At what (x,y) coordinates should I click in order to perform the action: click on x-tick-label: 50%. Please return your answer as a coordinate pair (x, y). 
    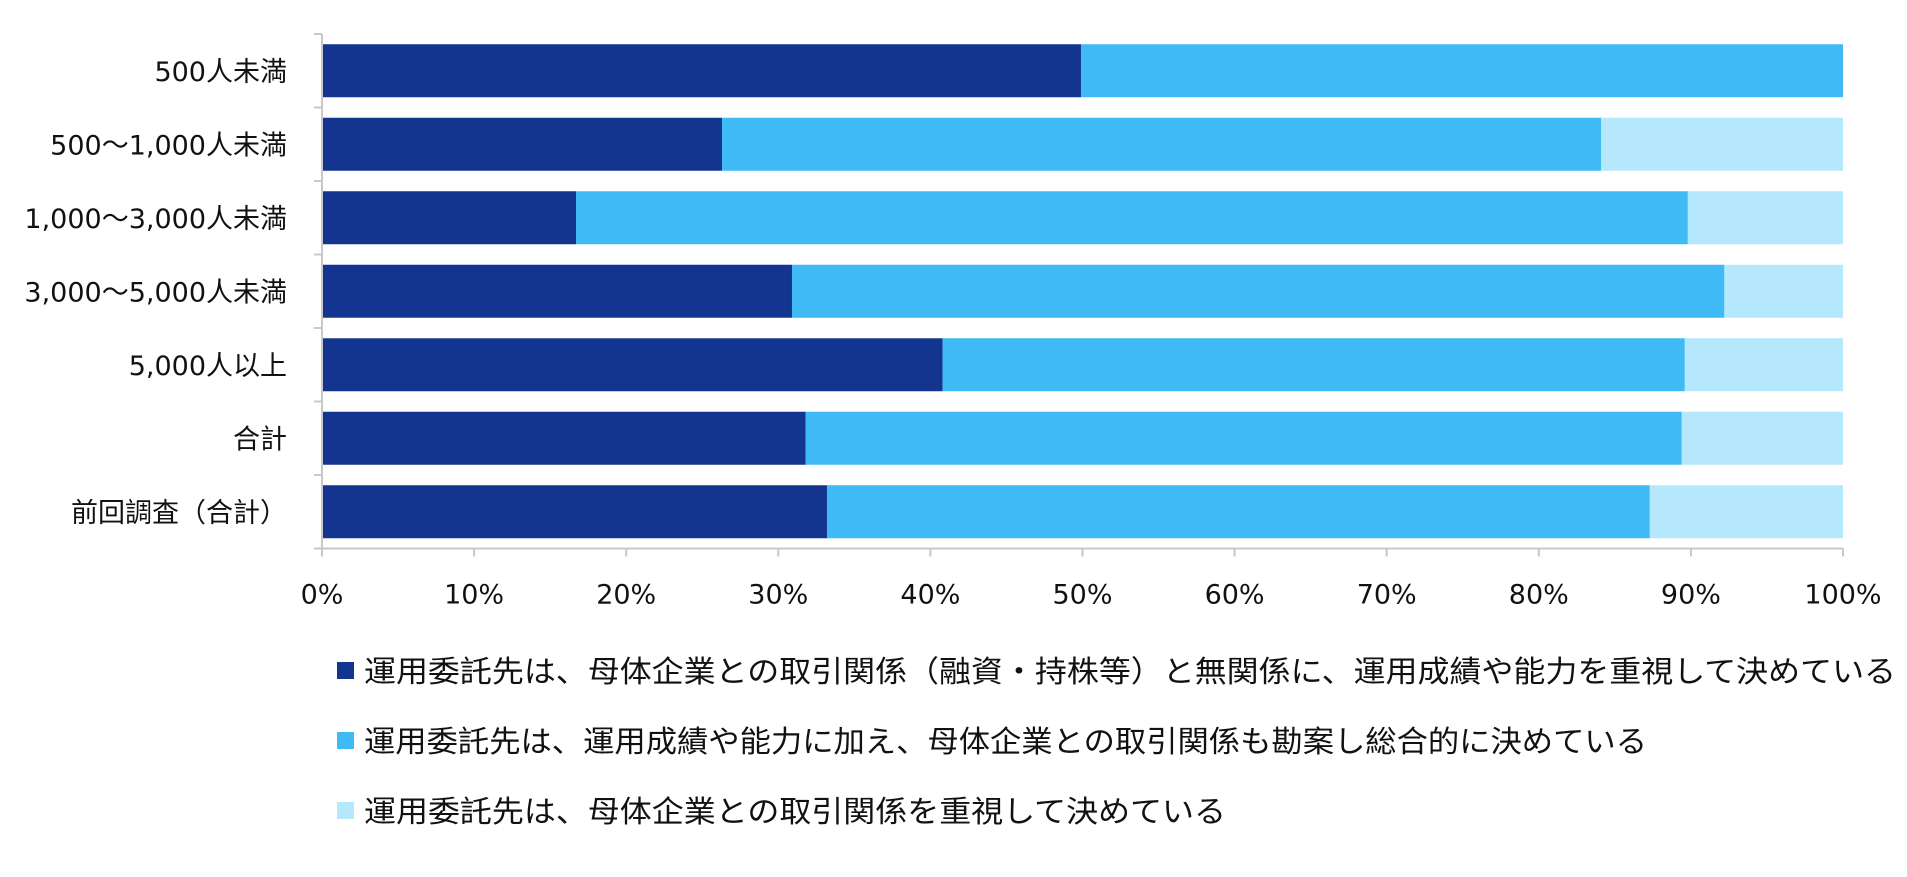
    Looking at the image, I should click on (1082, 595).